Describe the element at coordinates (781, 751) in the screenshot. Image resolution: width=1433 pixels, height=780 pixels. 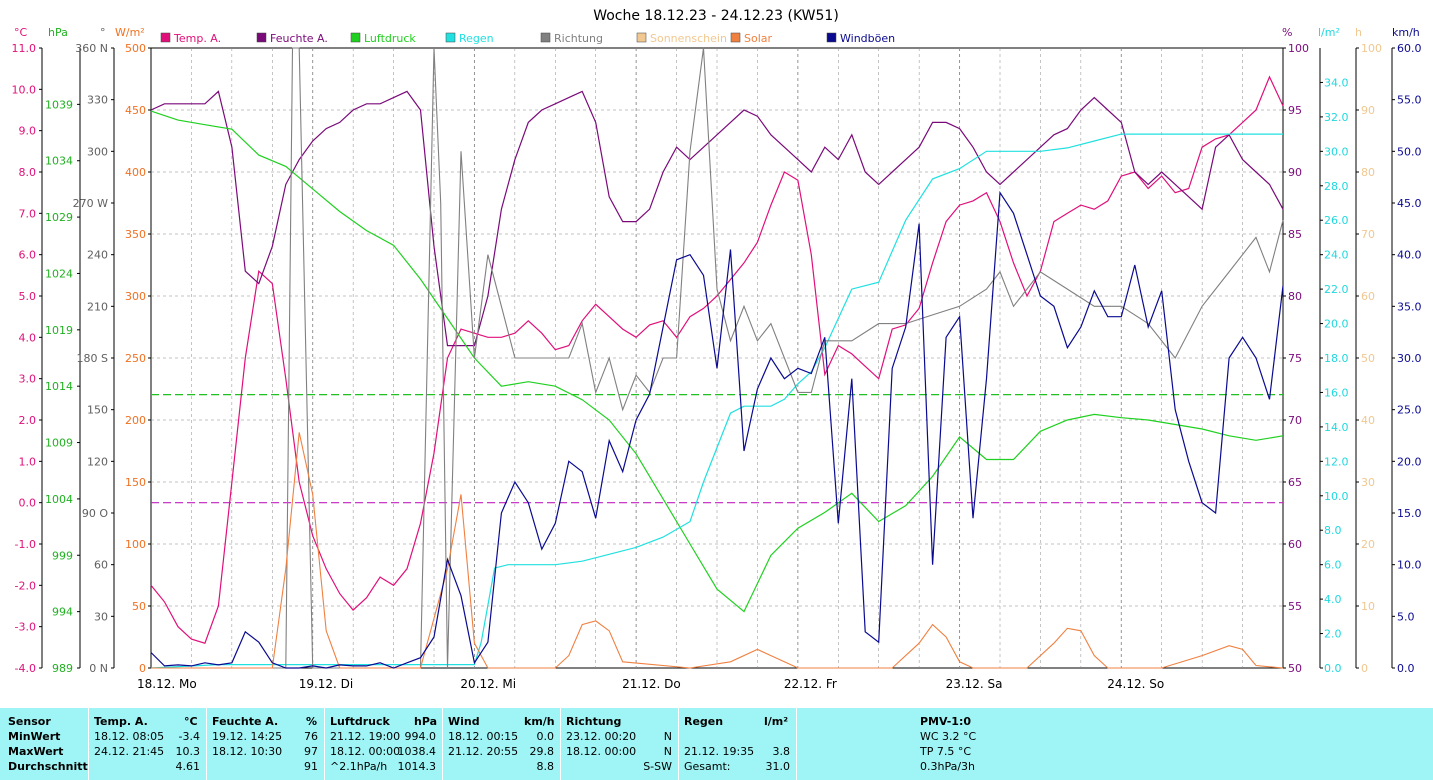
I see `rain-max-value: 3.8` at that location.